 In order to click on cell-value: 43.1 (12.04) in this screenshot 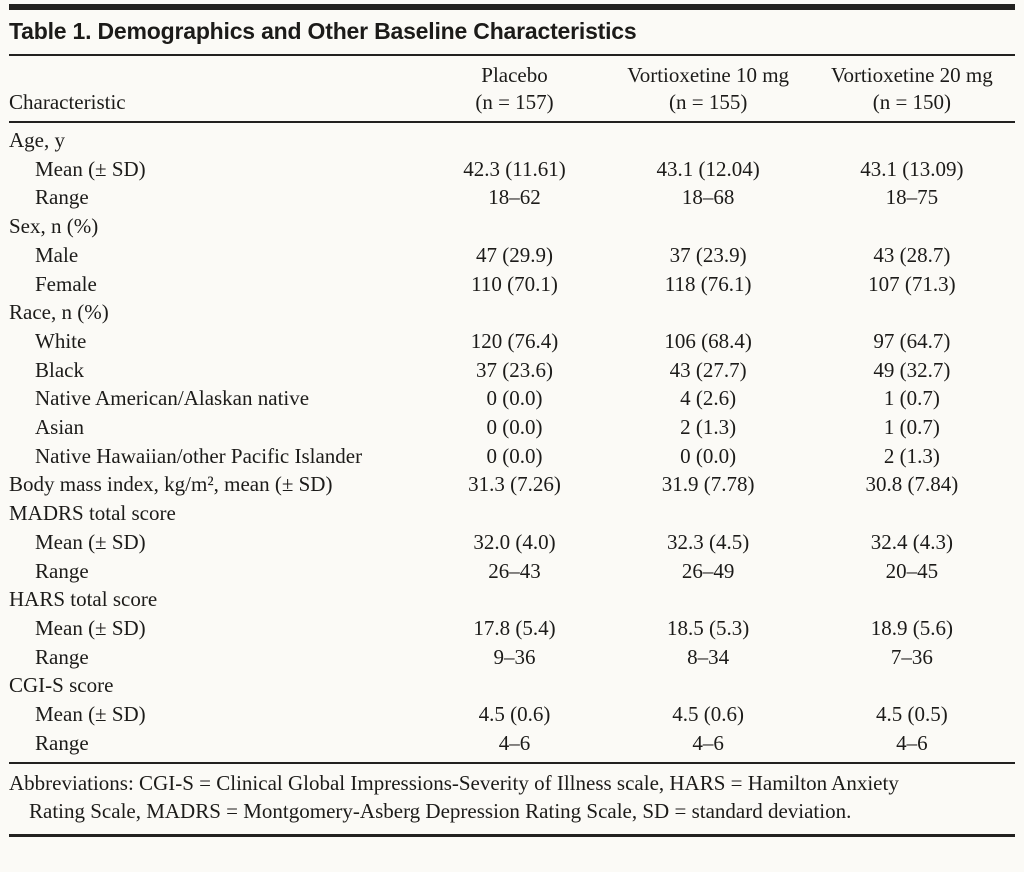, I will do `click(708, 168)`.